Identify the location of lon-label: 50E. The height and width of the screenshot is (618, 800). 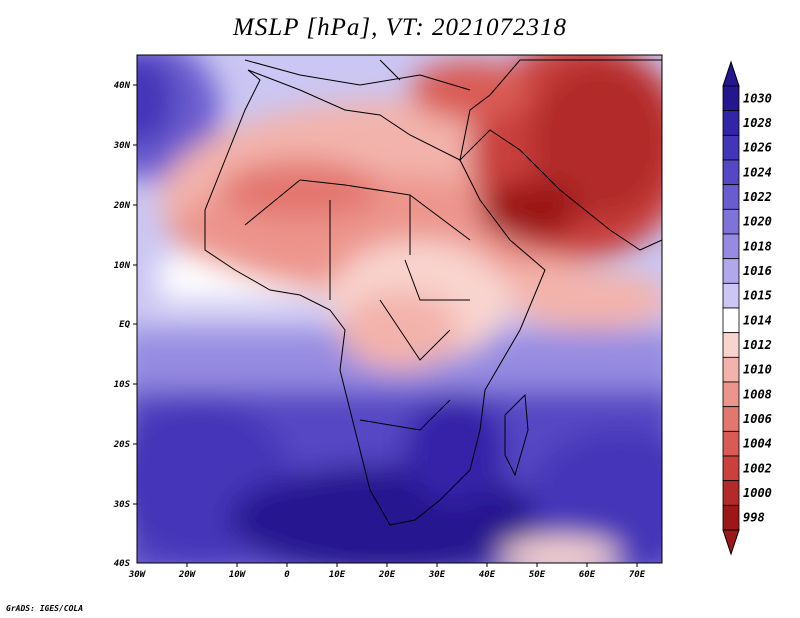
(537, 575).